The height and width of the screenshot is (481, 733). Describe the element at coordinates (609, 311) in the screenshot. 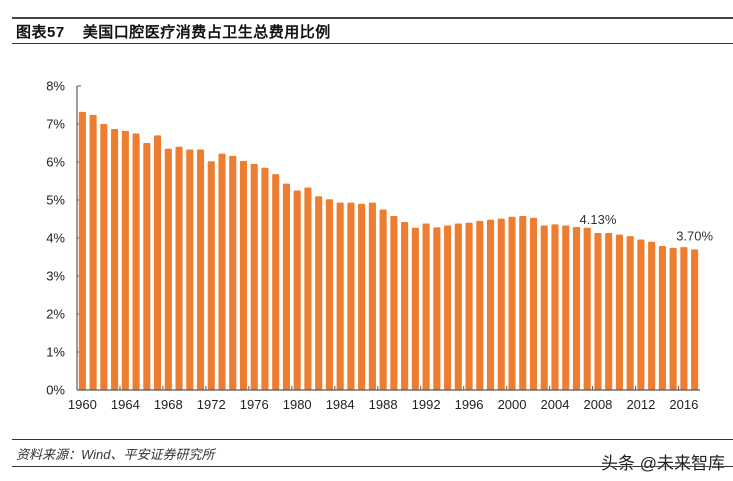

I see `bar-2009` at that location.